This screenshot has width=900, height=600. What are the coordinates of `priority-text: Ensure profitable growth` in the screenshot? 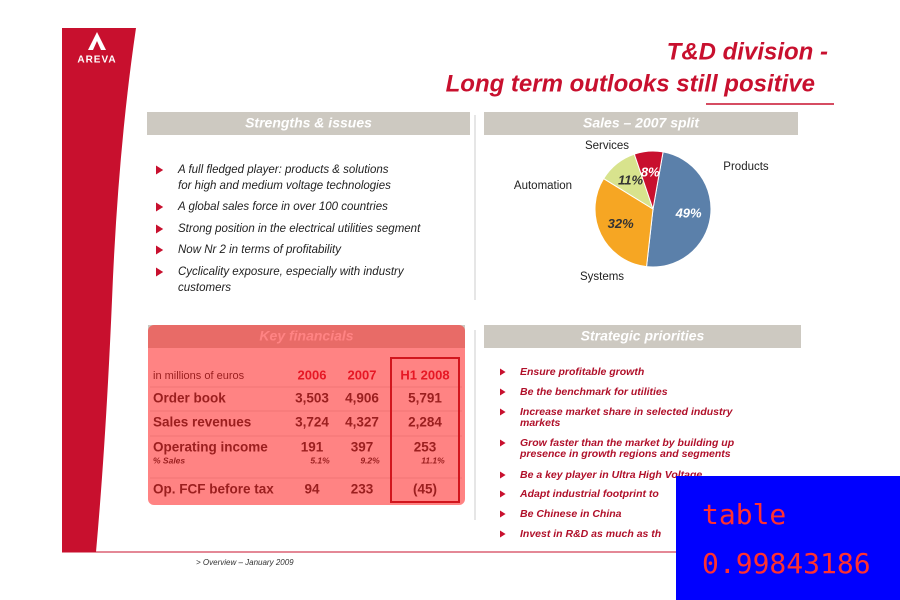 It's located at (582, 372).